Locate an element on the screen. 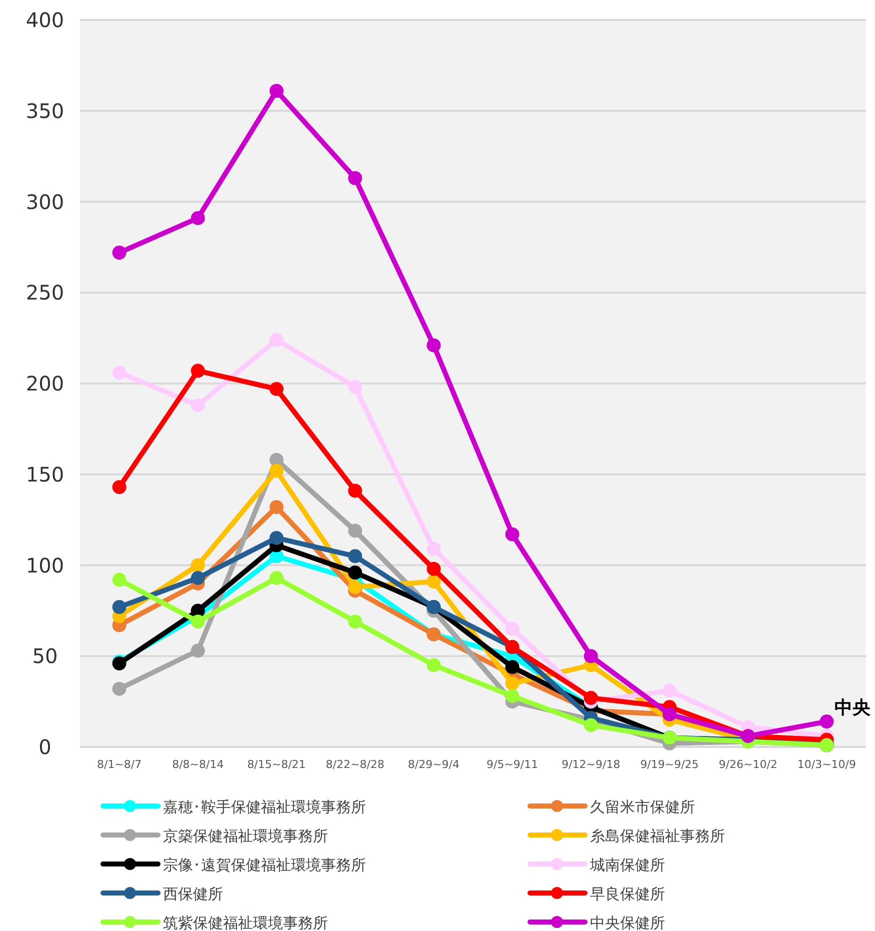 The image size is (875, 931). legend-label: 筑紫保健福祉環境事務所 is located at coordinates (245, 922).